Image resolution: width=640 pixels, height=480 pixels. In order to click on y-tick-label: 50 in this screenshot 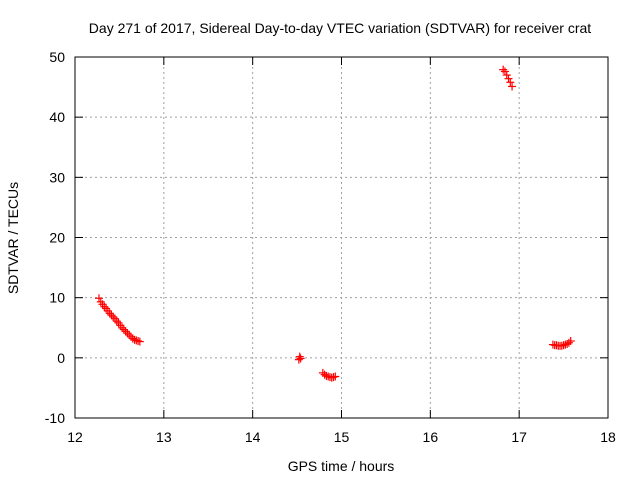, I will do `click(57, 57)`.